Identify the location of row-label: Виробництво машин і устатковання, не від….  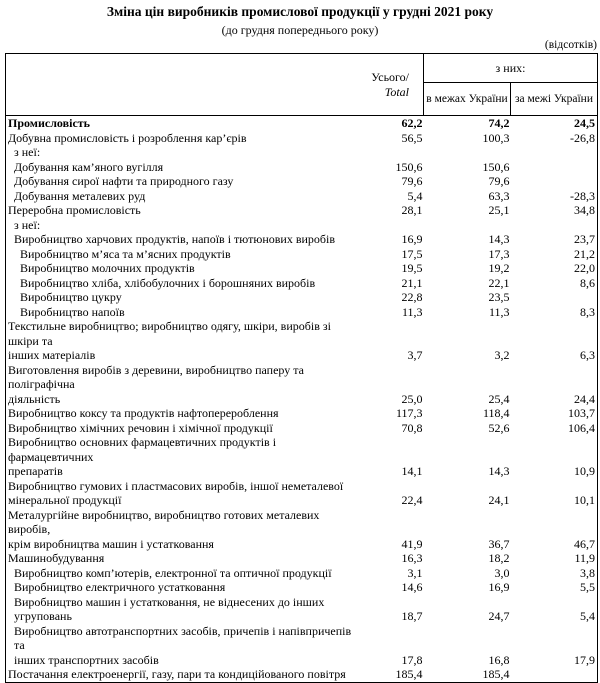
(181, 609).